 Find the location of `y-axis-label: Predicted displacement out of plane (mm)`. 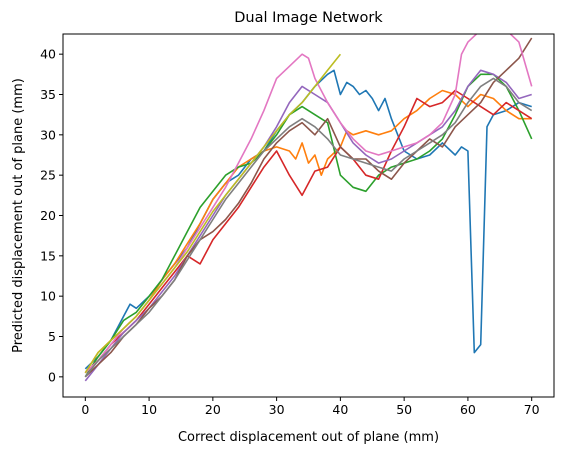

y-axis-label: Predicted displacement out of plane (mm) is located at coordinates (18, 215).